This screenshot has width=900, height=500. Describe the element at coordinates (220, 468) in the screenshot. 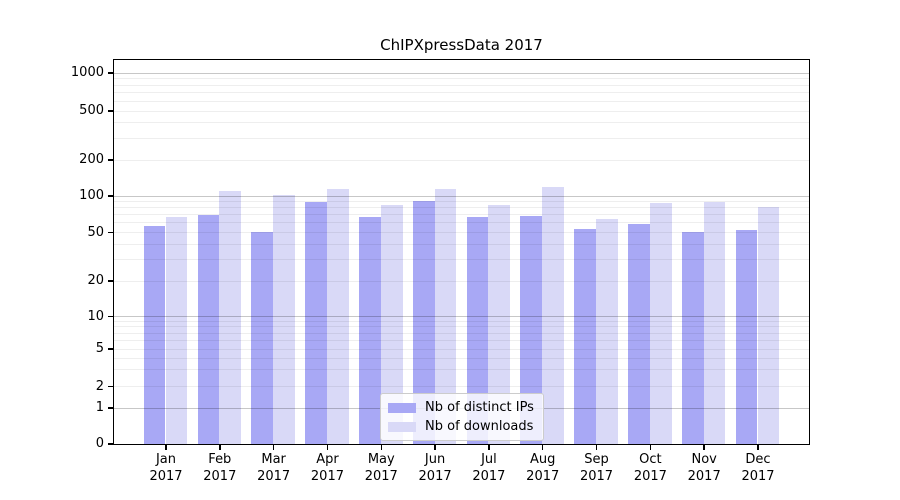

I see `x-tick-label: Feb 2017` at that location.